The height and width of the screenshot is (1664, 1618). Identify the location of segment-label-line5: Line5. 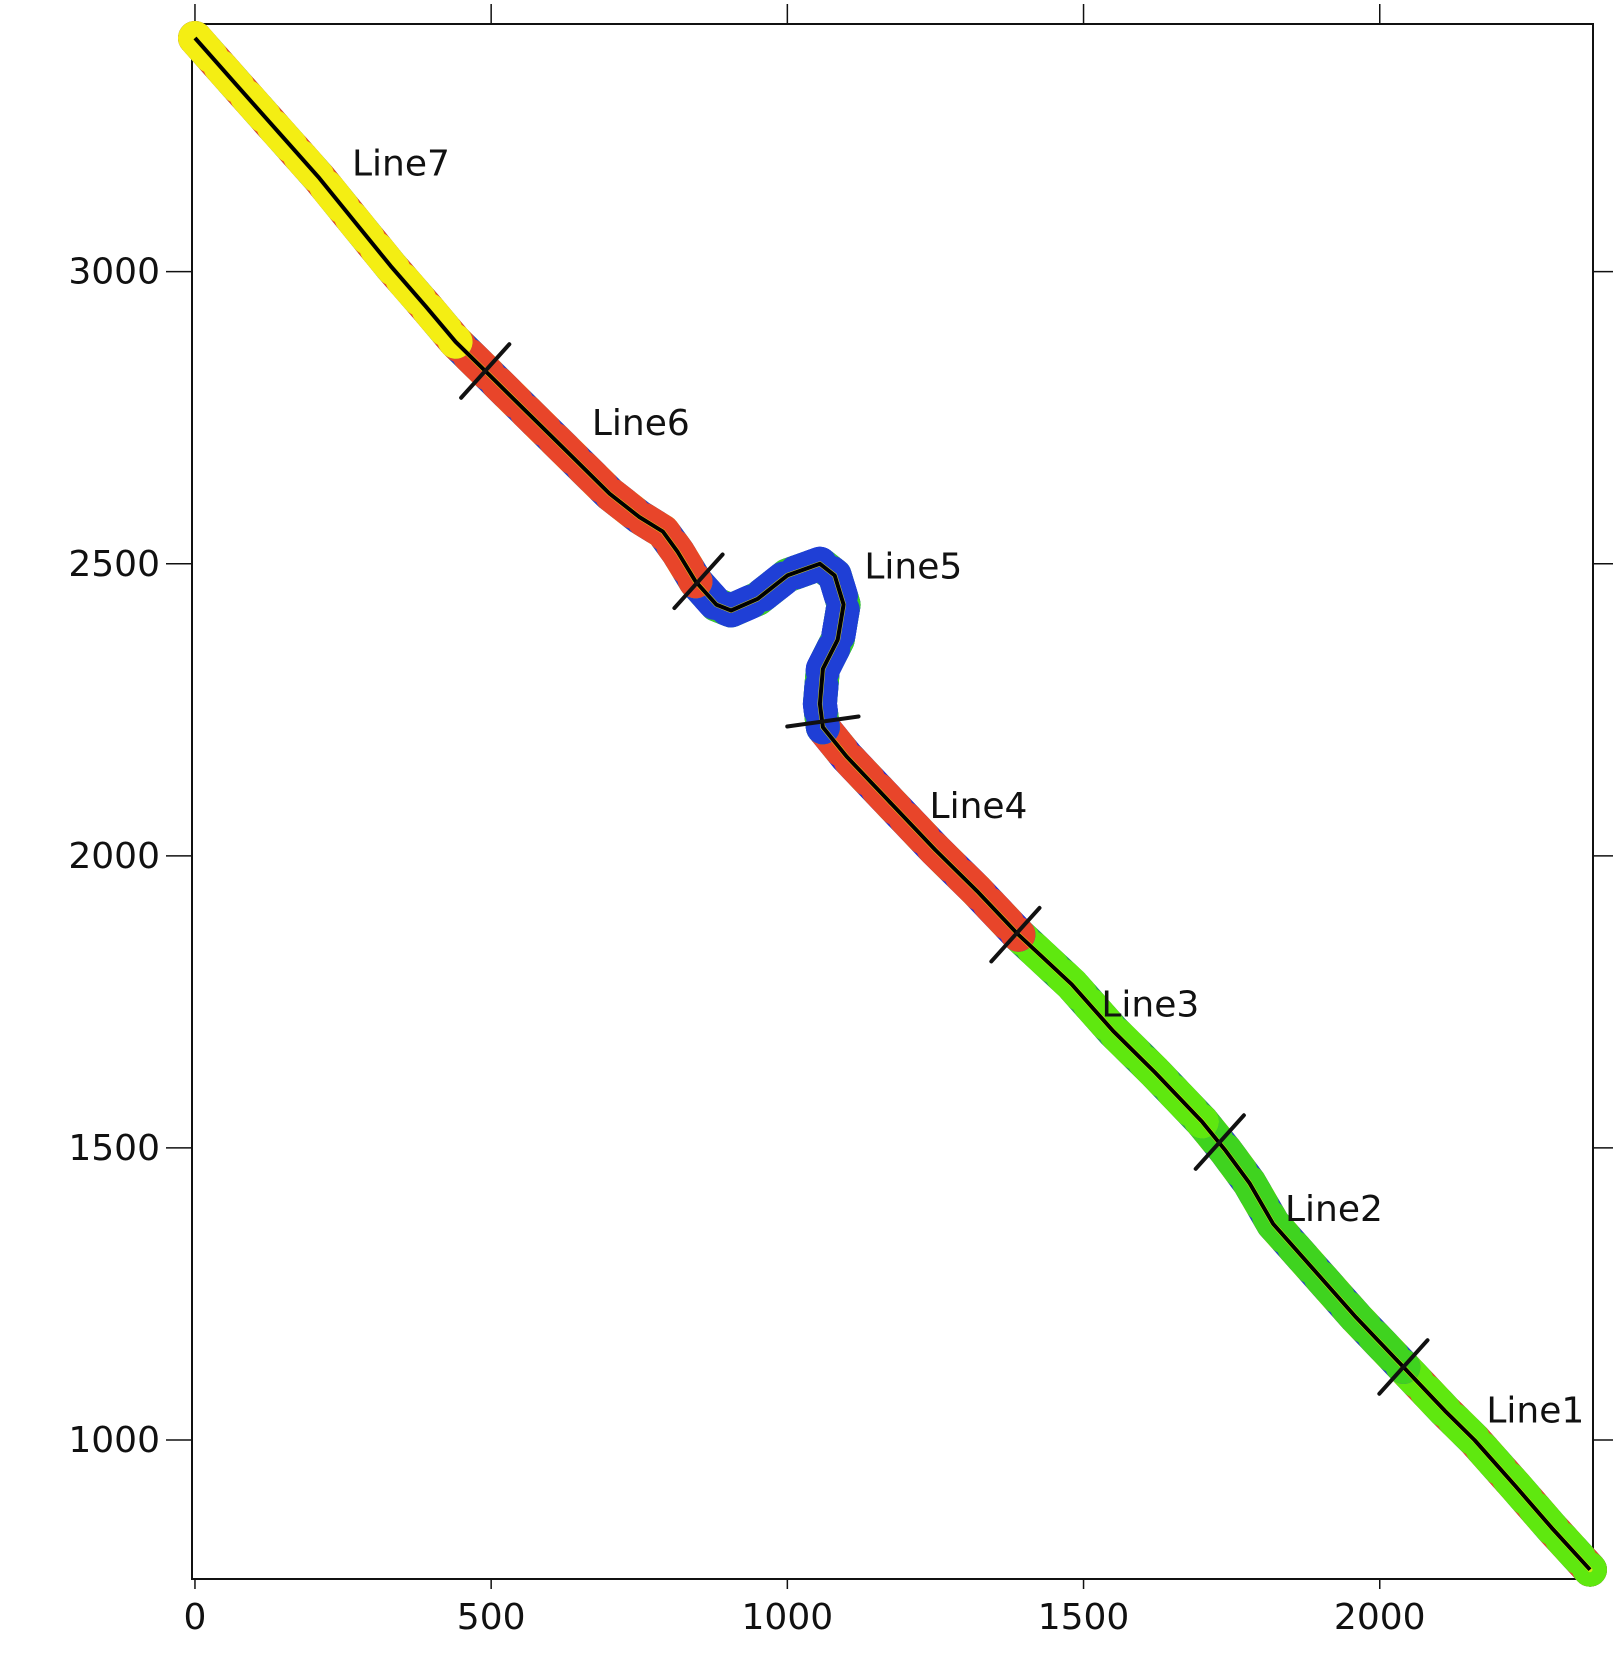
(913, 566).